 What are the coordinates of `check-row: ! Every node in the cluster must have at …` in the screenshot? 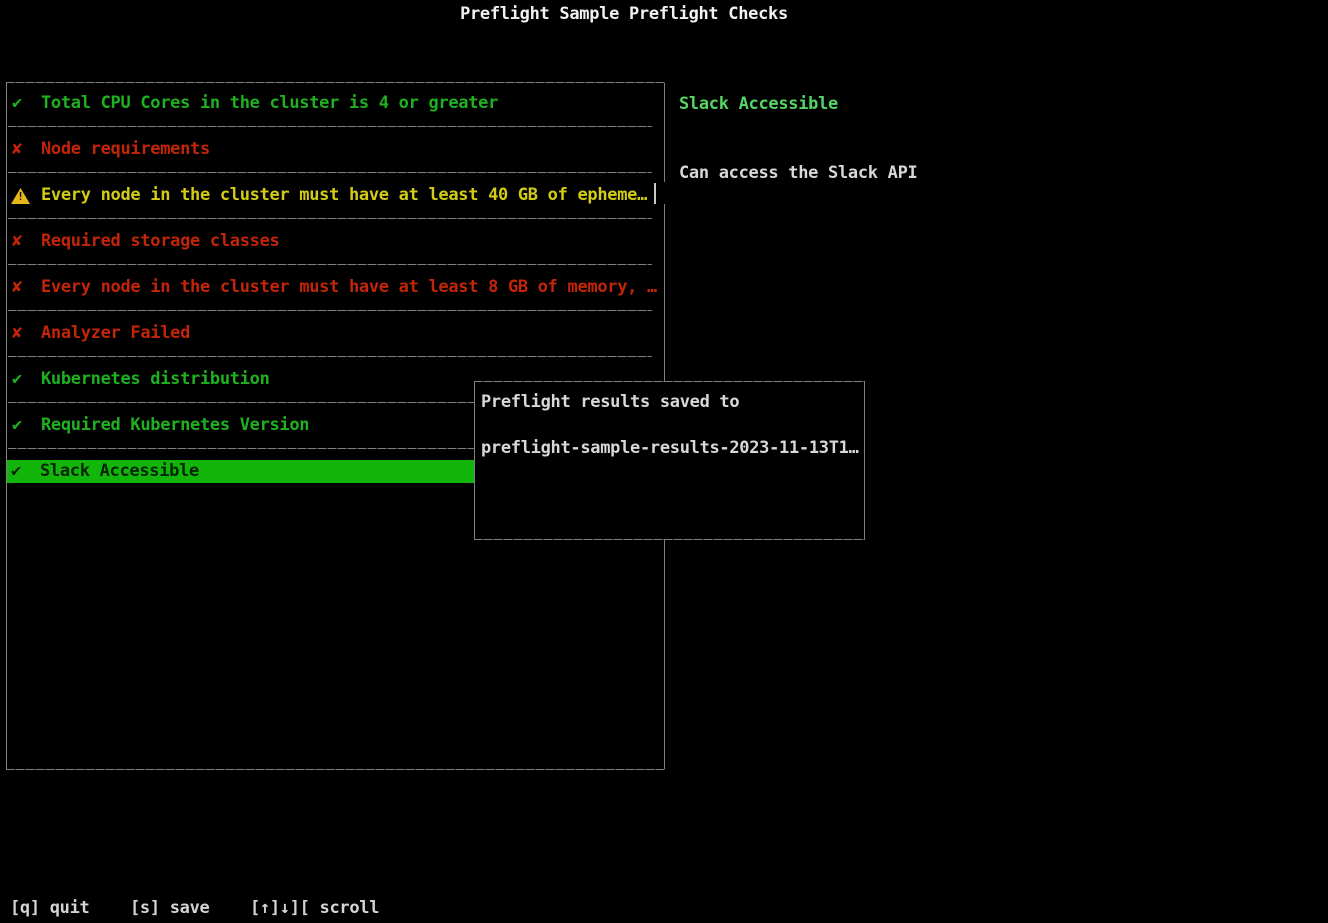 It's located at (335, 195).